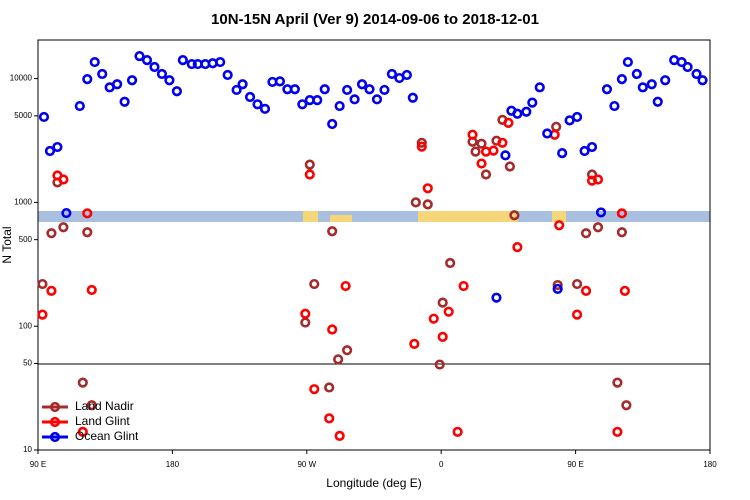 This screenshot has height=500, width=750. Describe the element at coordinates (104, 406) in the screenshot. I see `legend-label: Land Nadir` at that location.